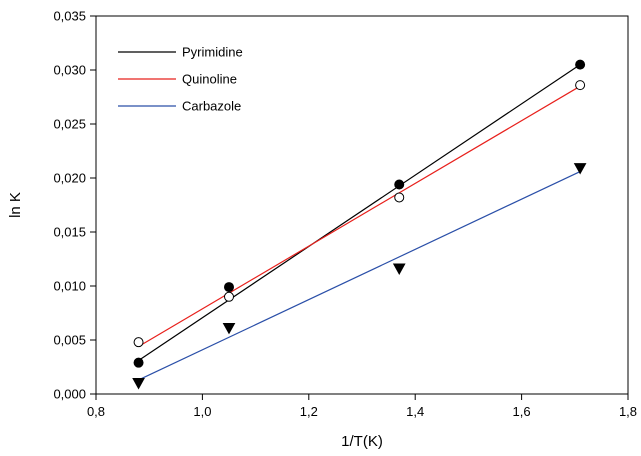  What do you see at coordinates (362, 406) in the screenshot?
I see `x-axis: 0,8 1,0 1,2 1,4 1,6 1,8` at bounding box center [362, 406].